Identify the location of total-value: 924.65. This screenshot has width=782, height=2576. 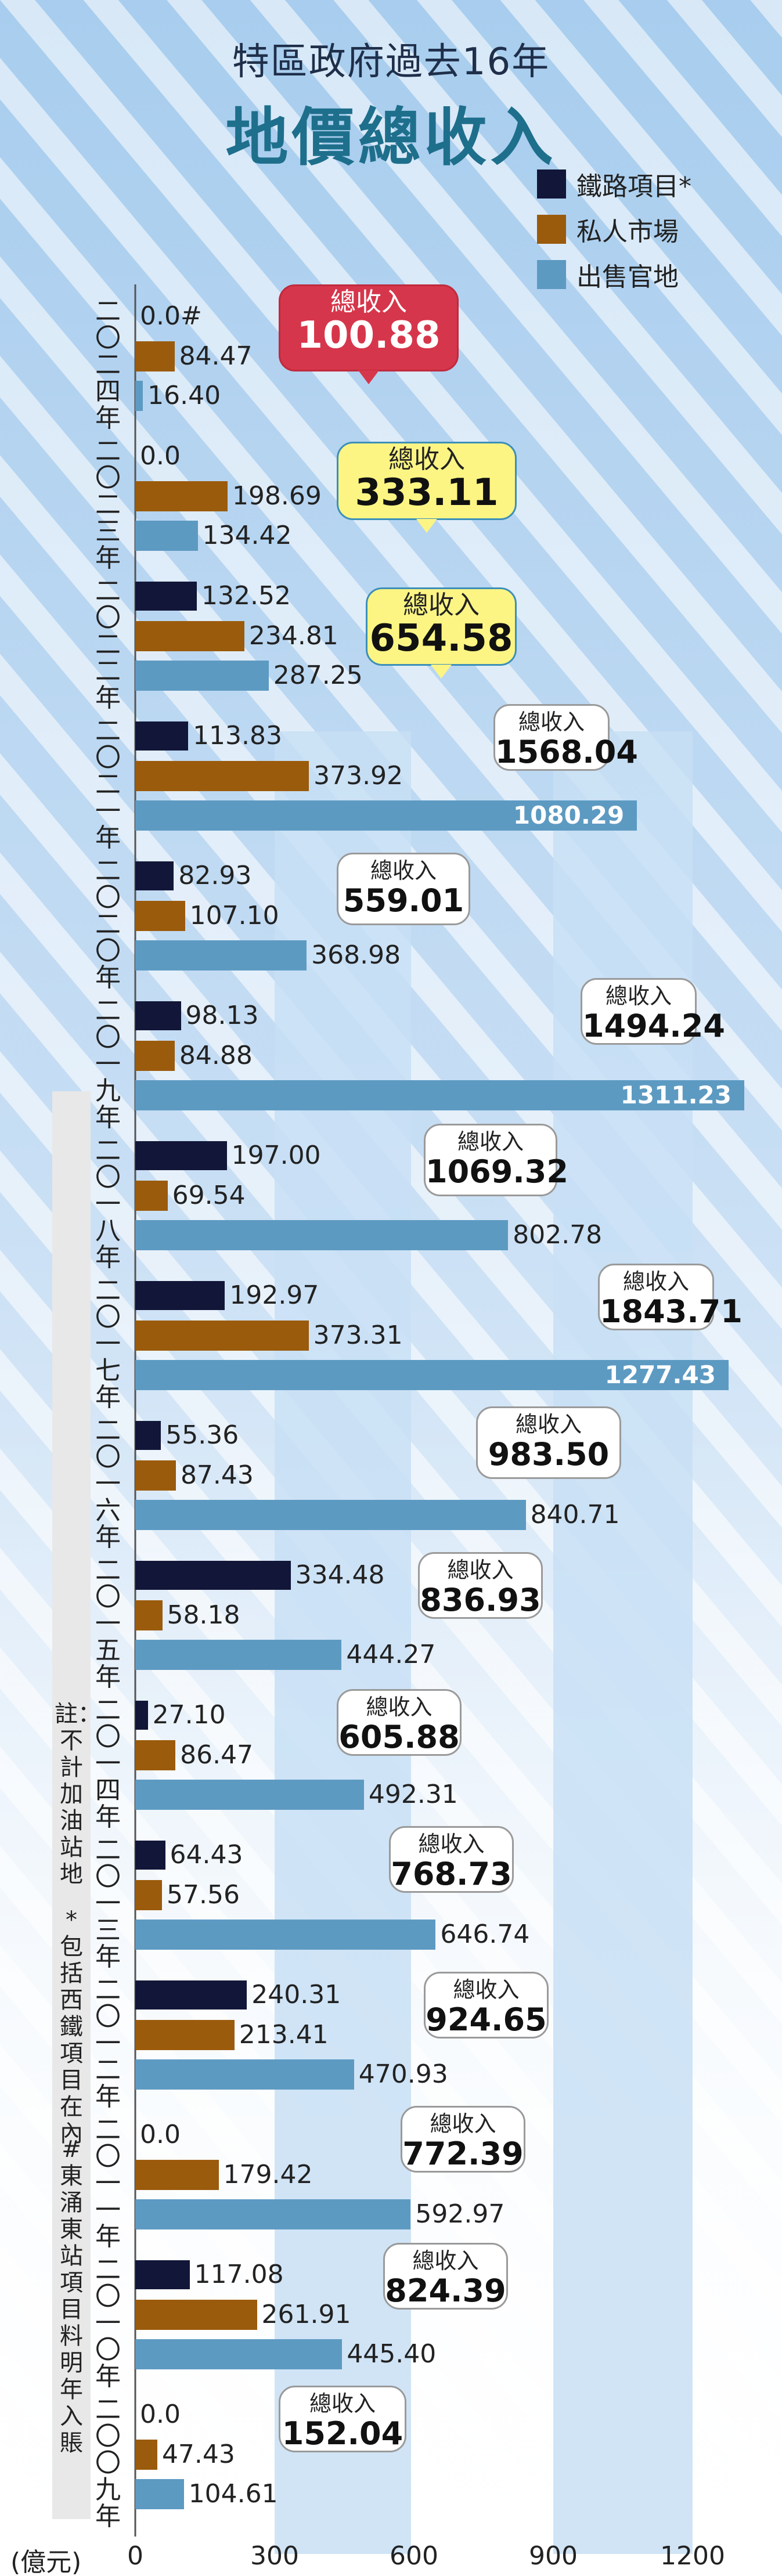
(486, 2019).